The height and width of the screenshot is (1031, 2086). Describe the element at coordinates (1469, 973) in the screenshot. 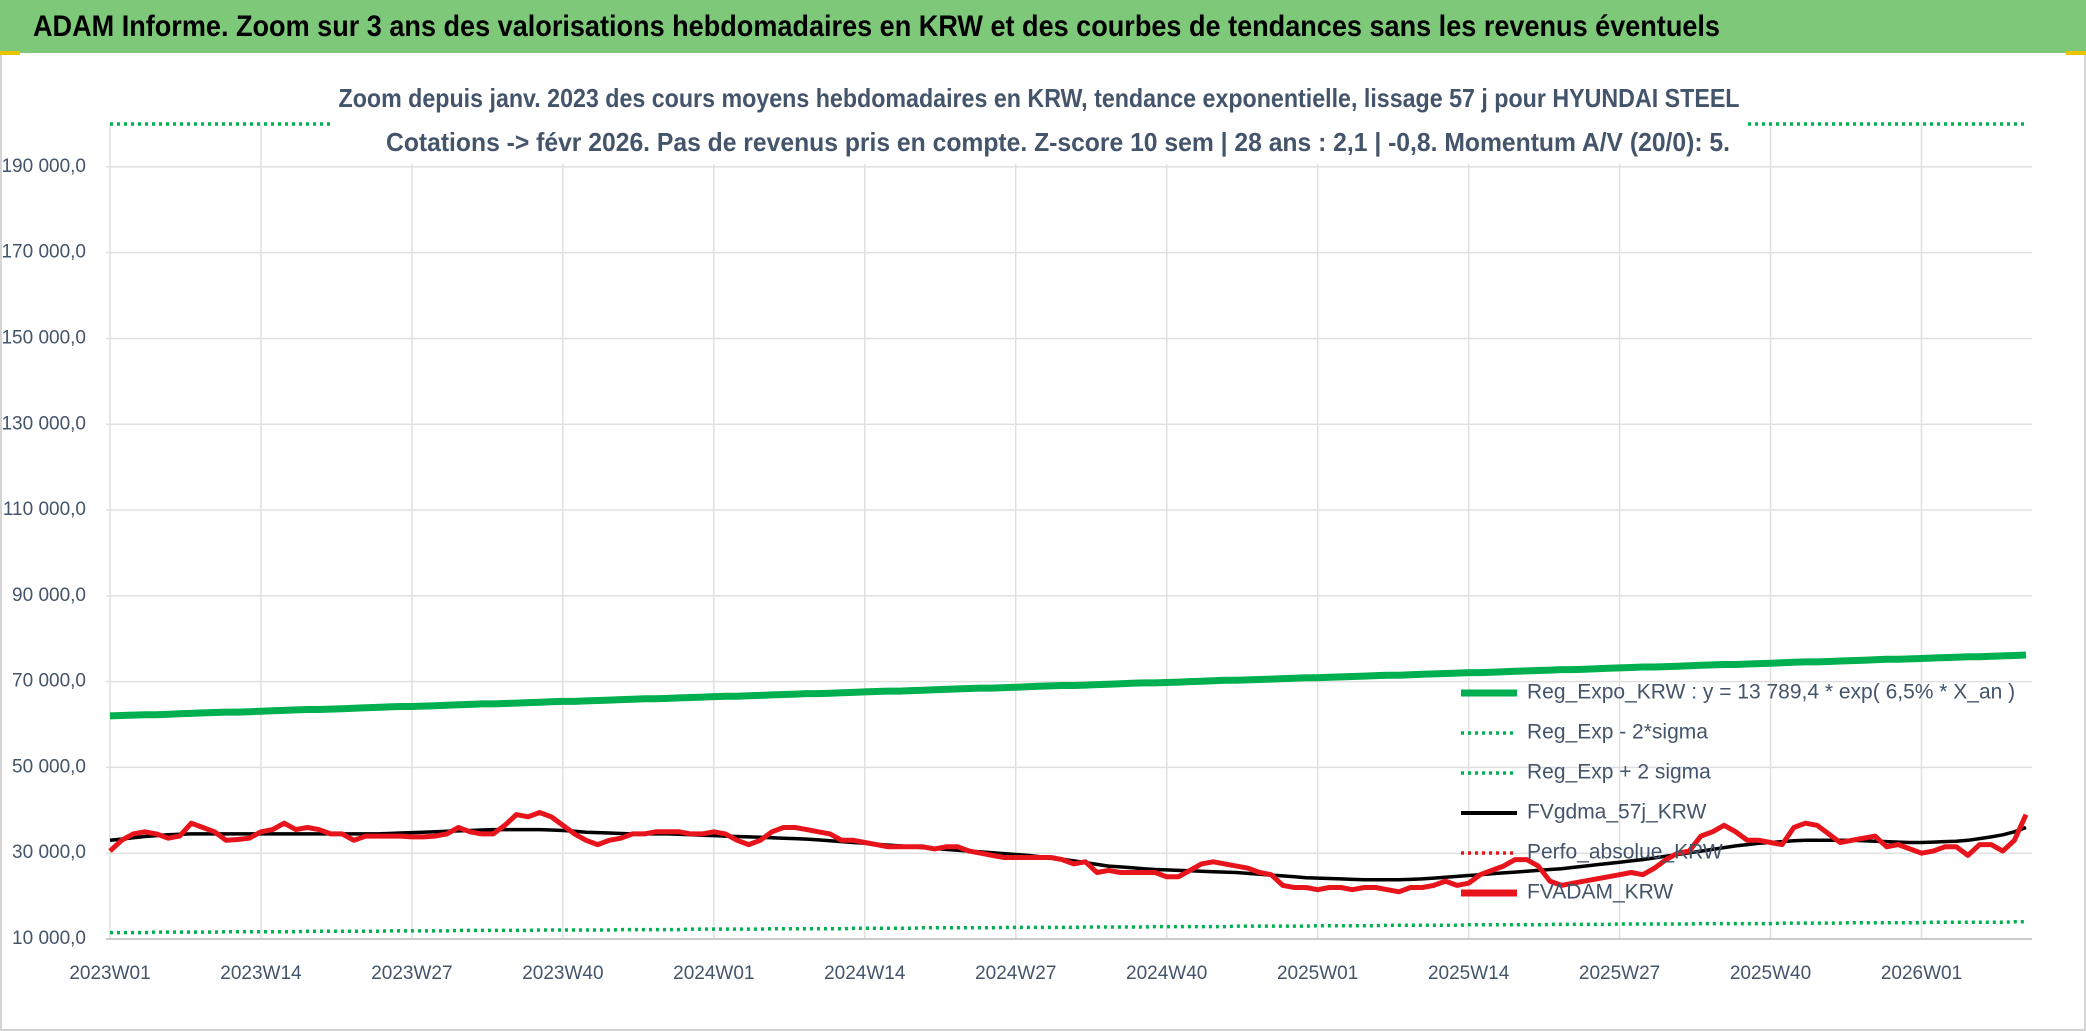

I see `x-tick-label: 2025W14` at that location.